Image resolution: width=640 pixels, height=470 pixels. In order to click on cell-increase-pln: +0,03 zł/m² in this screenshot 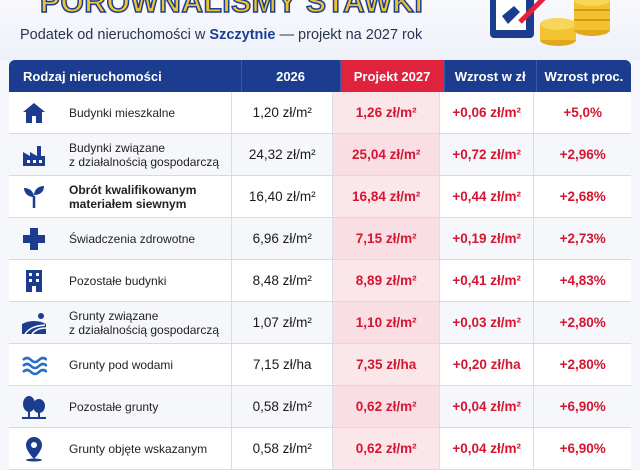, I will do `click(487, 322)`.